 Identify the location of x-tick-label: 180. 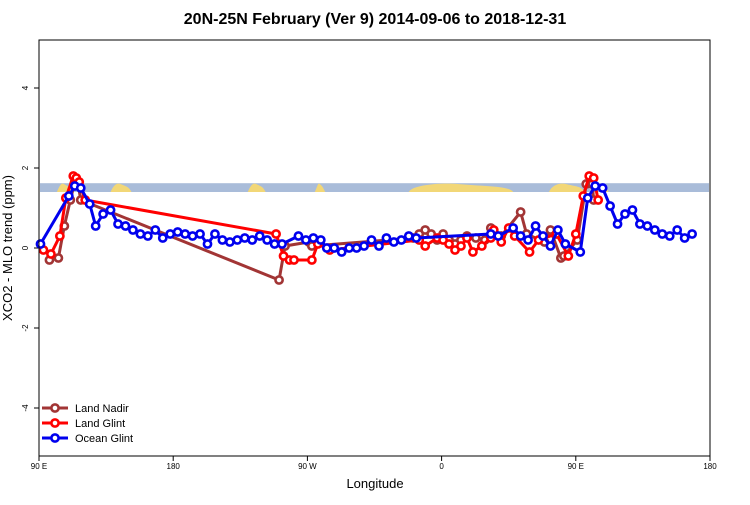
(174, 466).